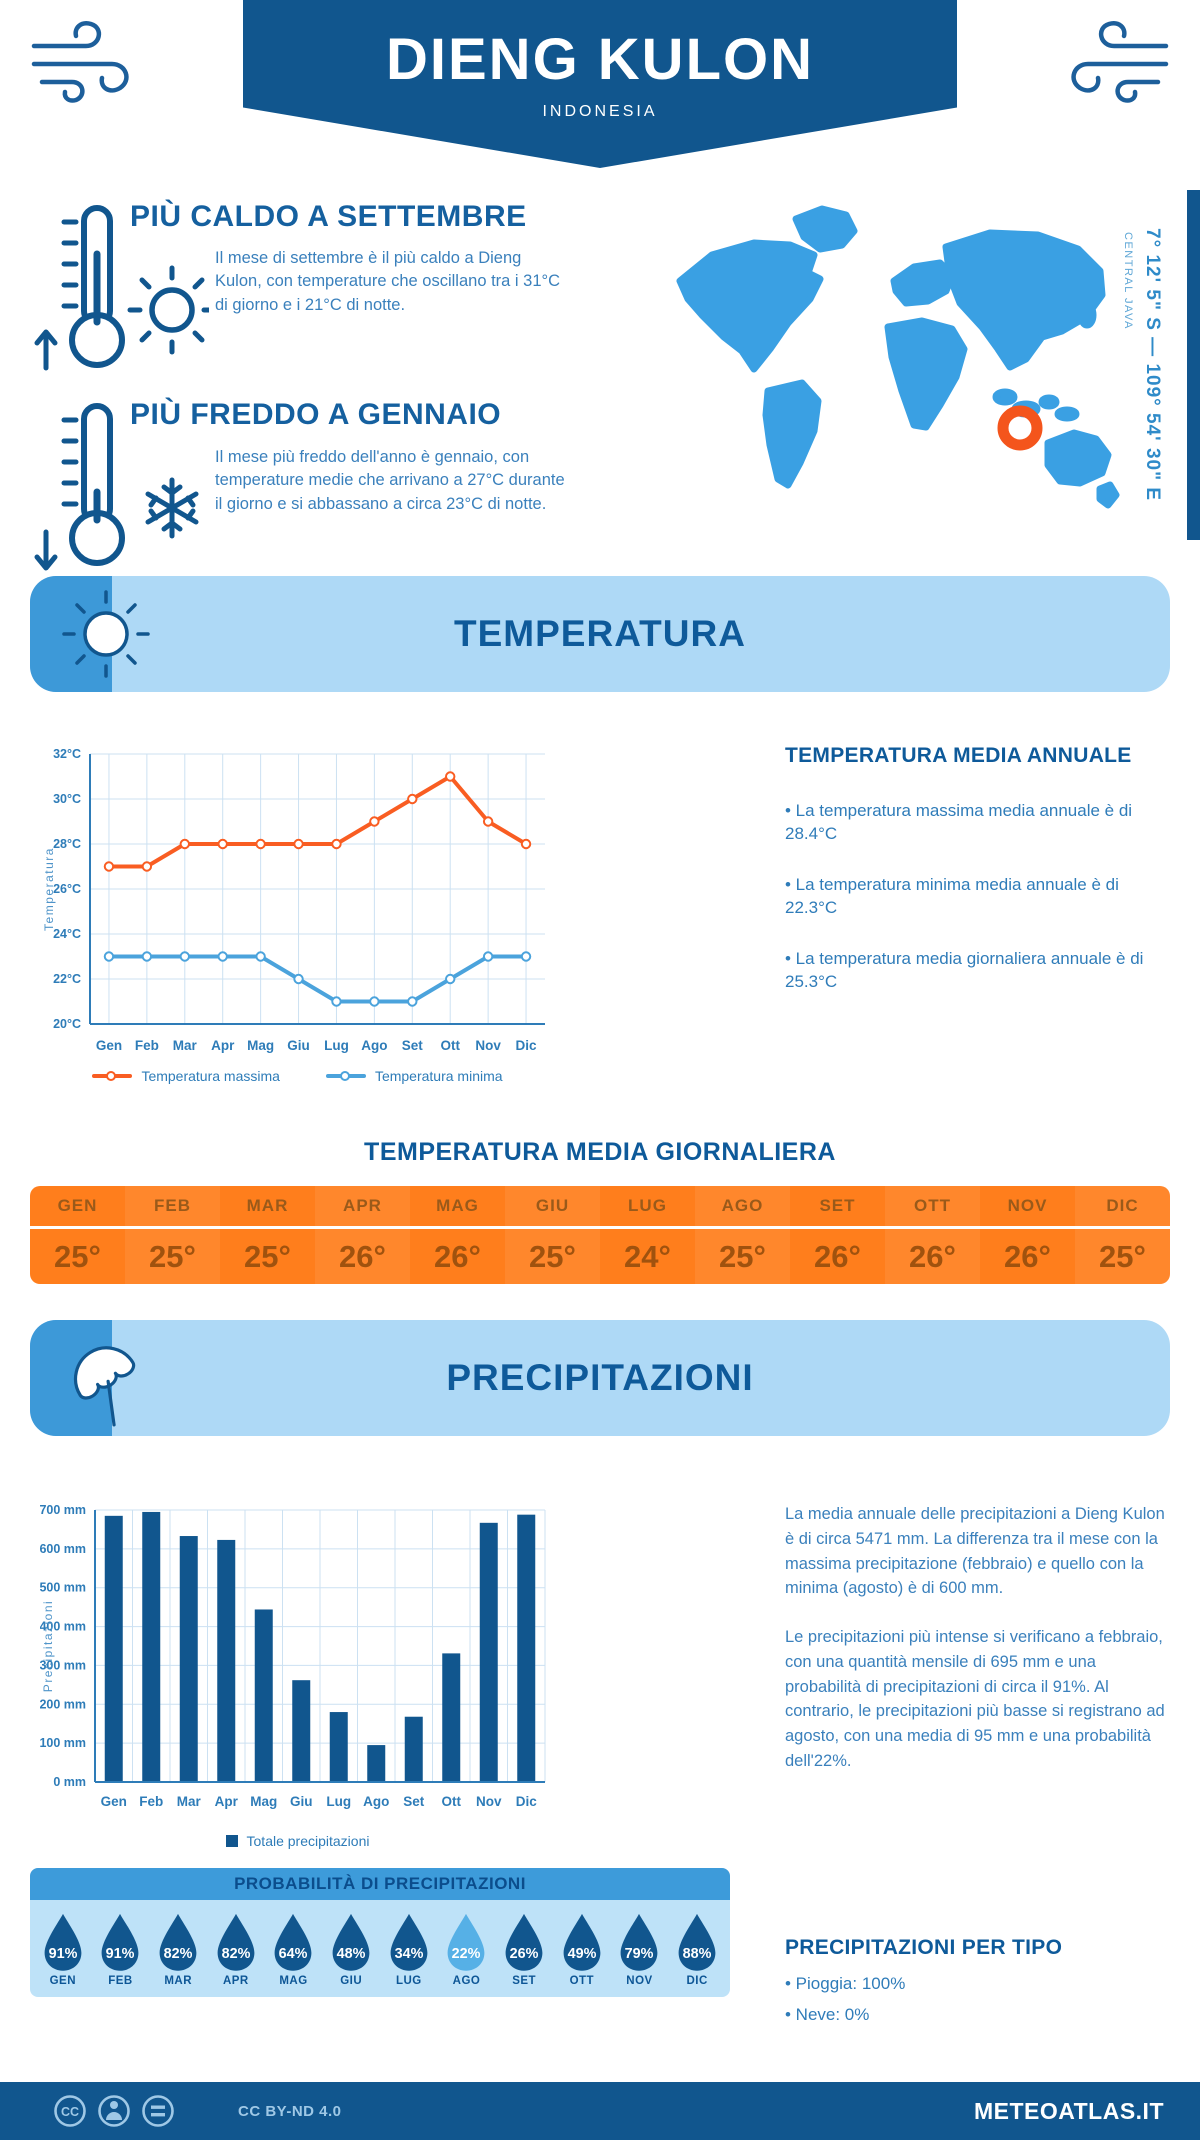 This screenshot has width=1200, height=2140. What do you see at coordinates (488, 1045) in the screenshot?
I see `x-tick: Nov` at bounding box center [488, 1045].